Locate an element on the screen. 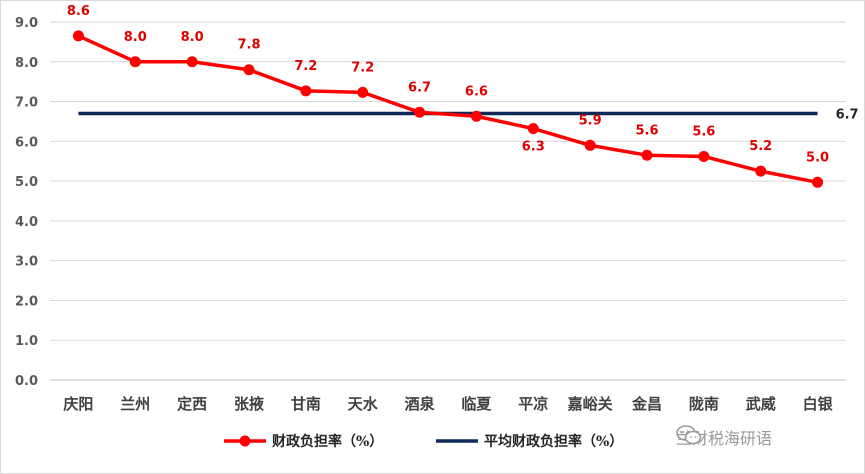 The width and height of the screenshot is (865, 474). legend-marker-burden is located at coordinates (245, 441).